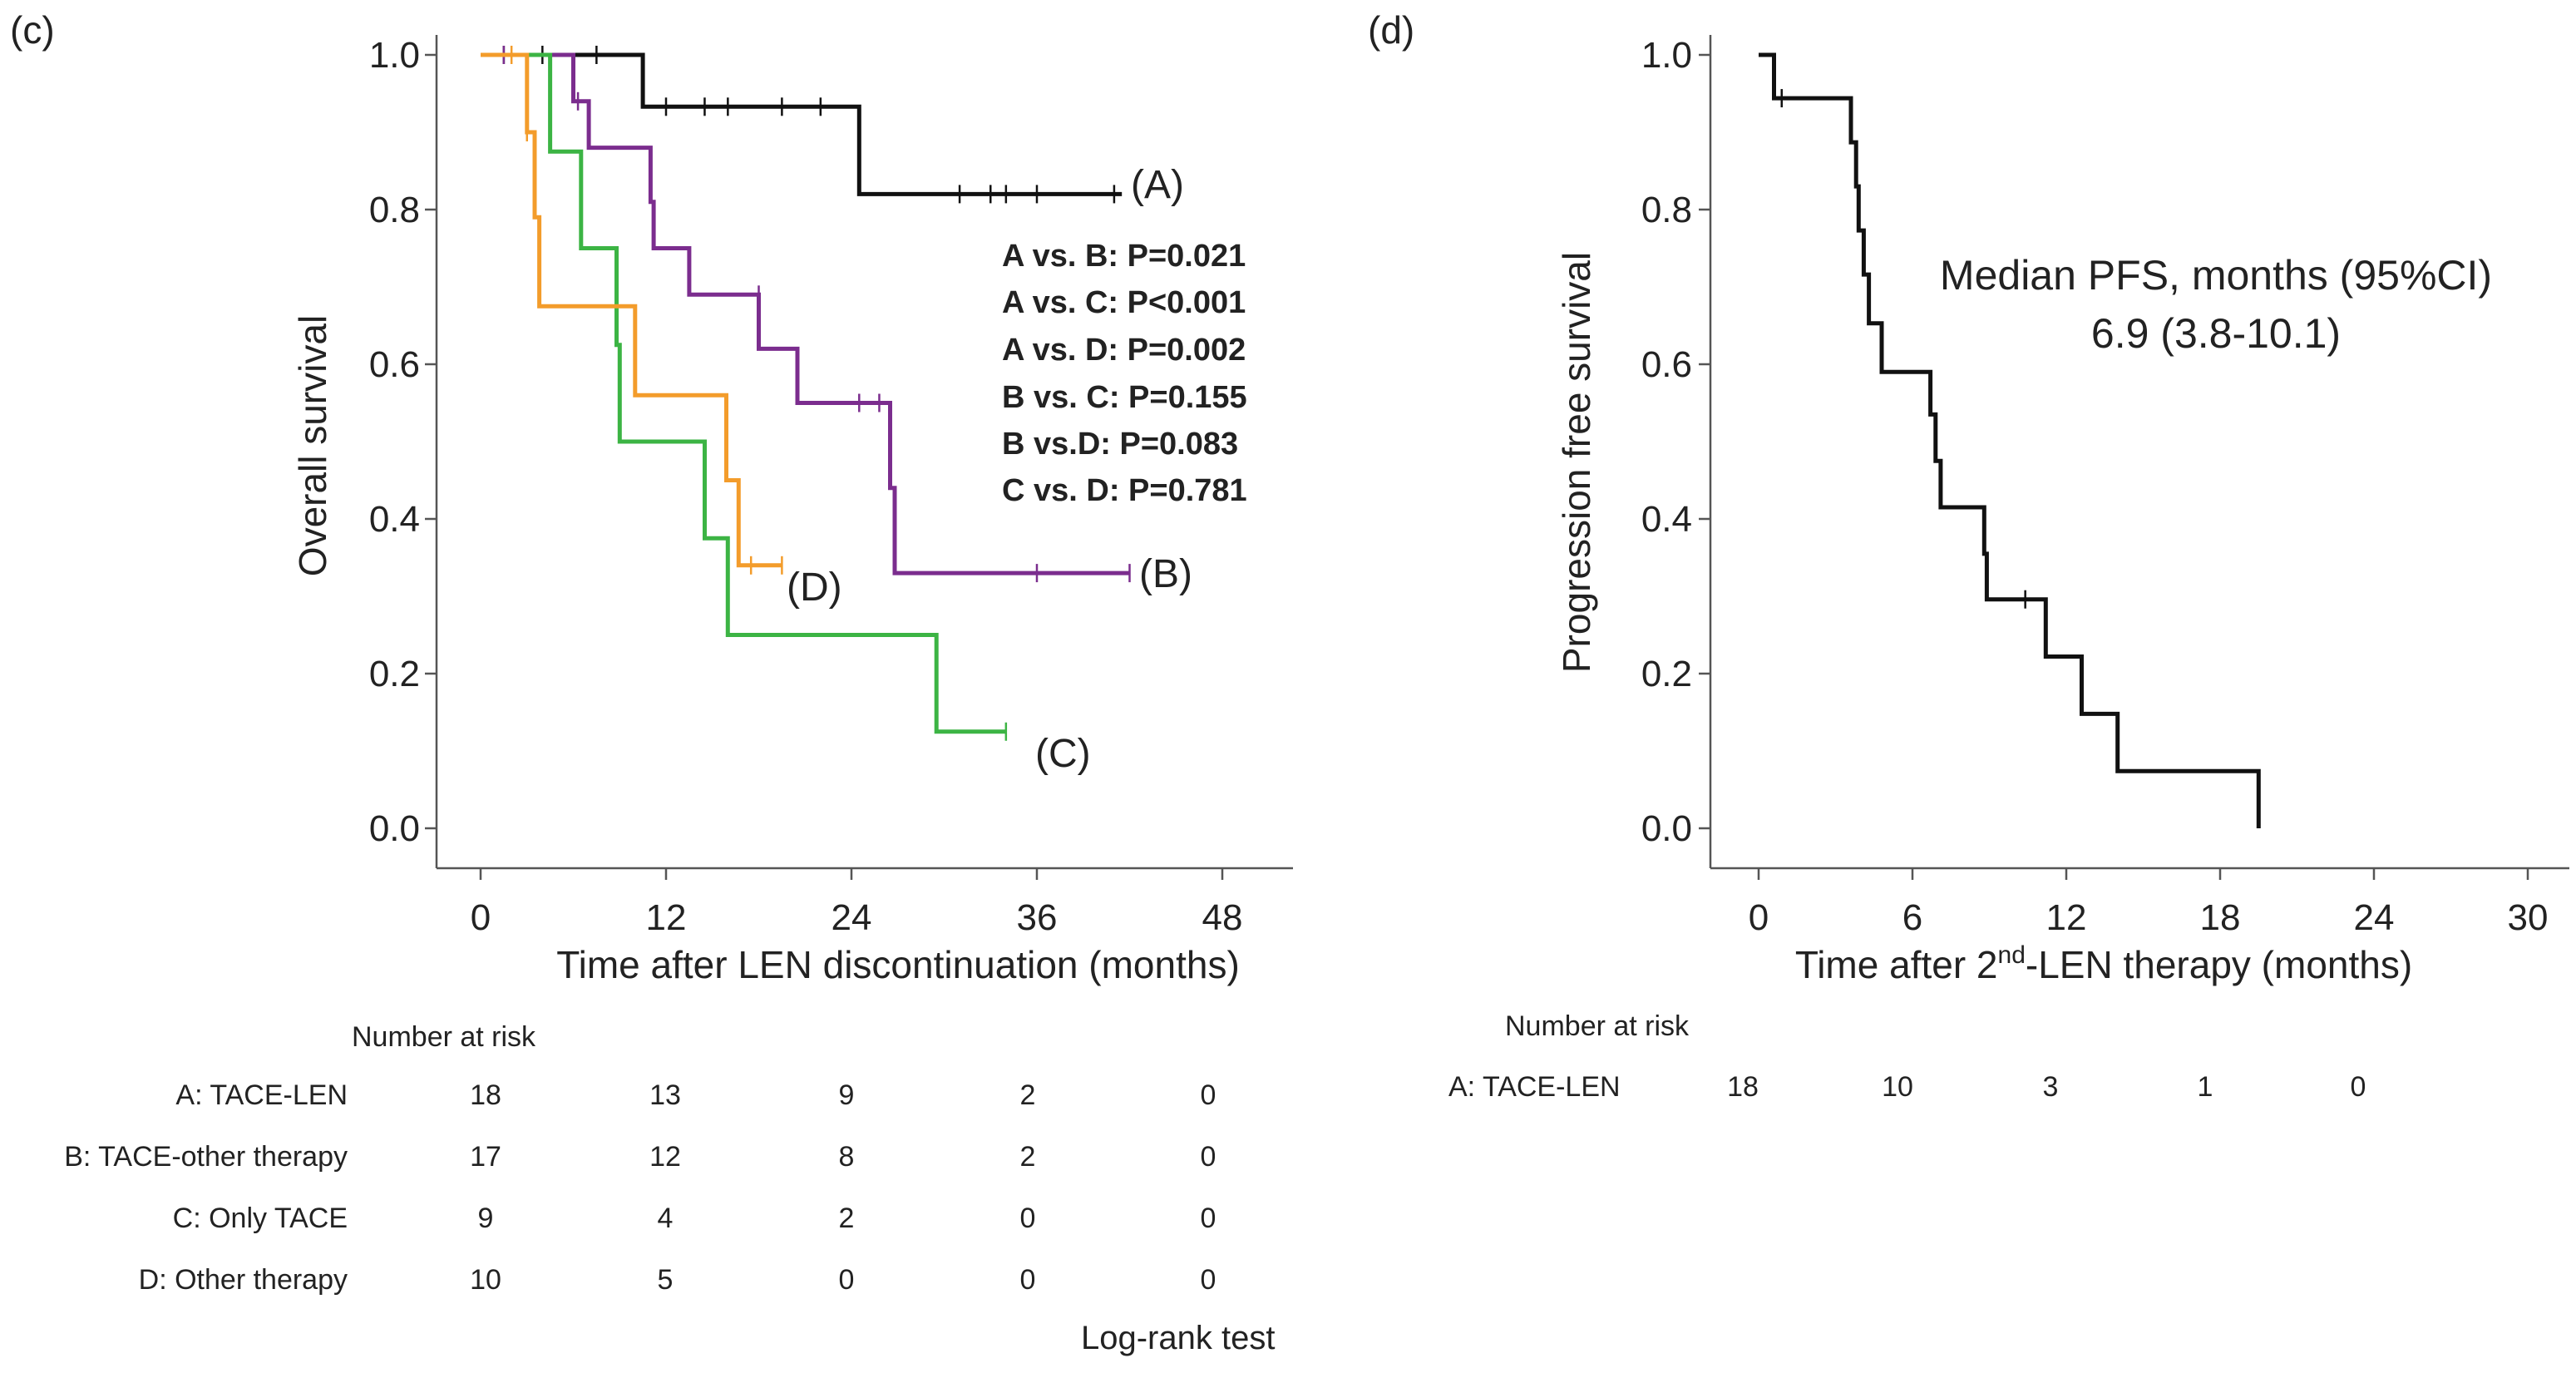 The image size is (2576, 1373). What do you see at coordinates (631, 310) in the screenshot?
I see `series-line-D` at bounding box center [631, 310].